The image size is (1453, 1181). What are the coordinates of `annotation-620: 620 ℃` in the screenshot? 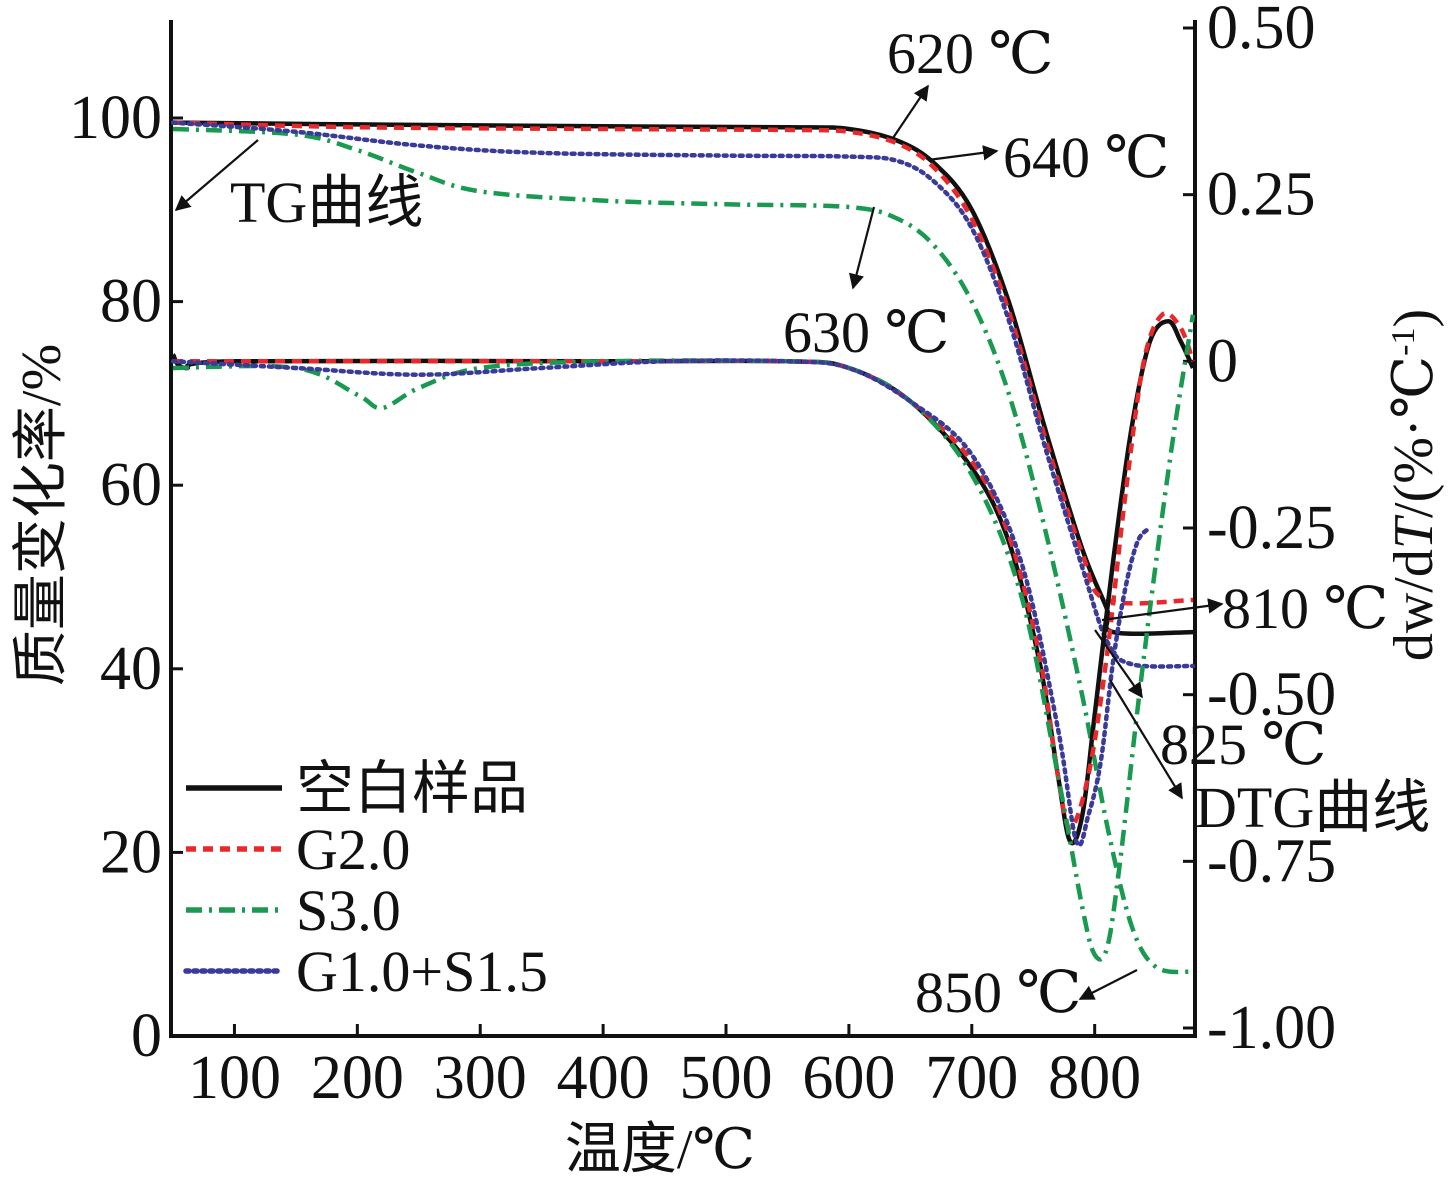 It's located at (970, 53).